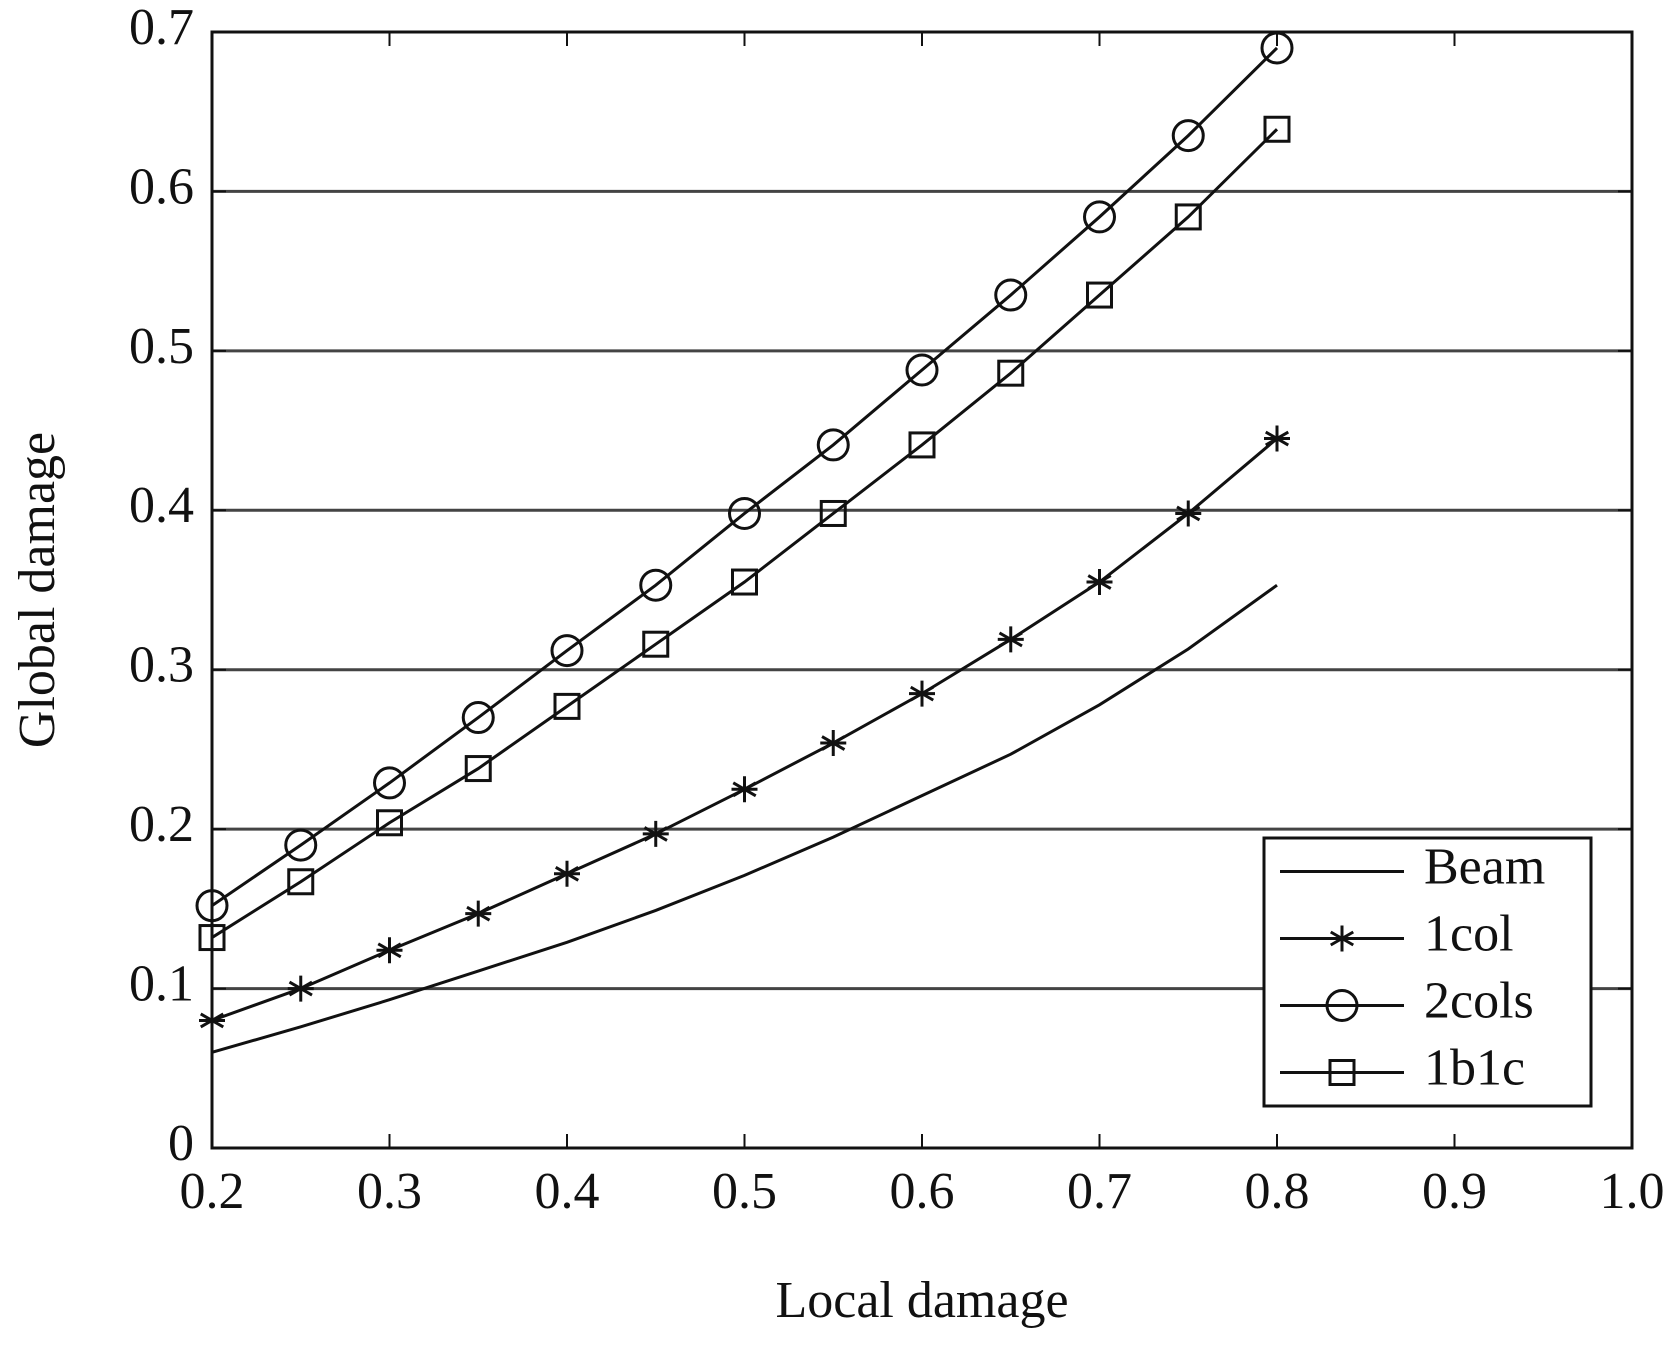 Image resolution: width=1677 pixels, height=1346 pixels. Describe the element at coordinates (161, 505) in the screenshot. I see `y-tick-label: 0.4` at that location.